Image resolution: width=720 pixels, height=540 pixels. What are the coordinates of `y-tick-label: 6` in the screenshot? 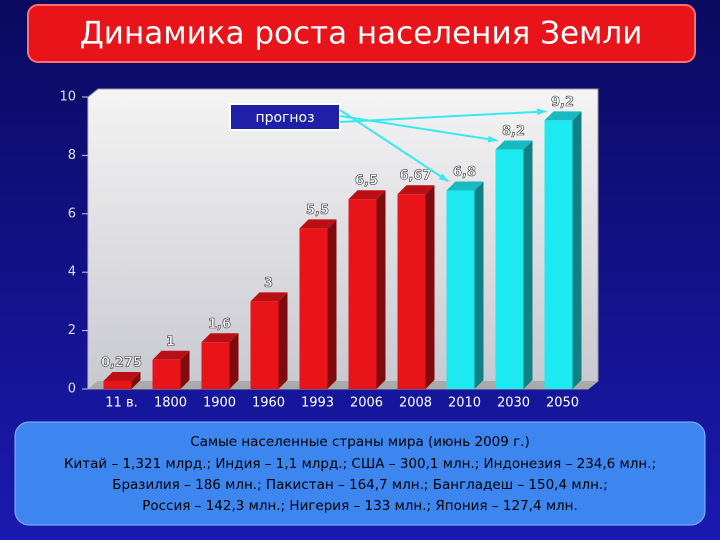 It's located at (72, 213).